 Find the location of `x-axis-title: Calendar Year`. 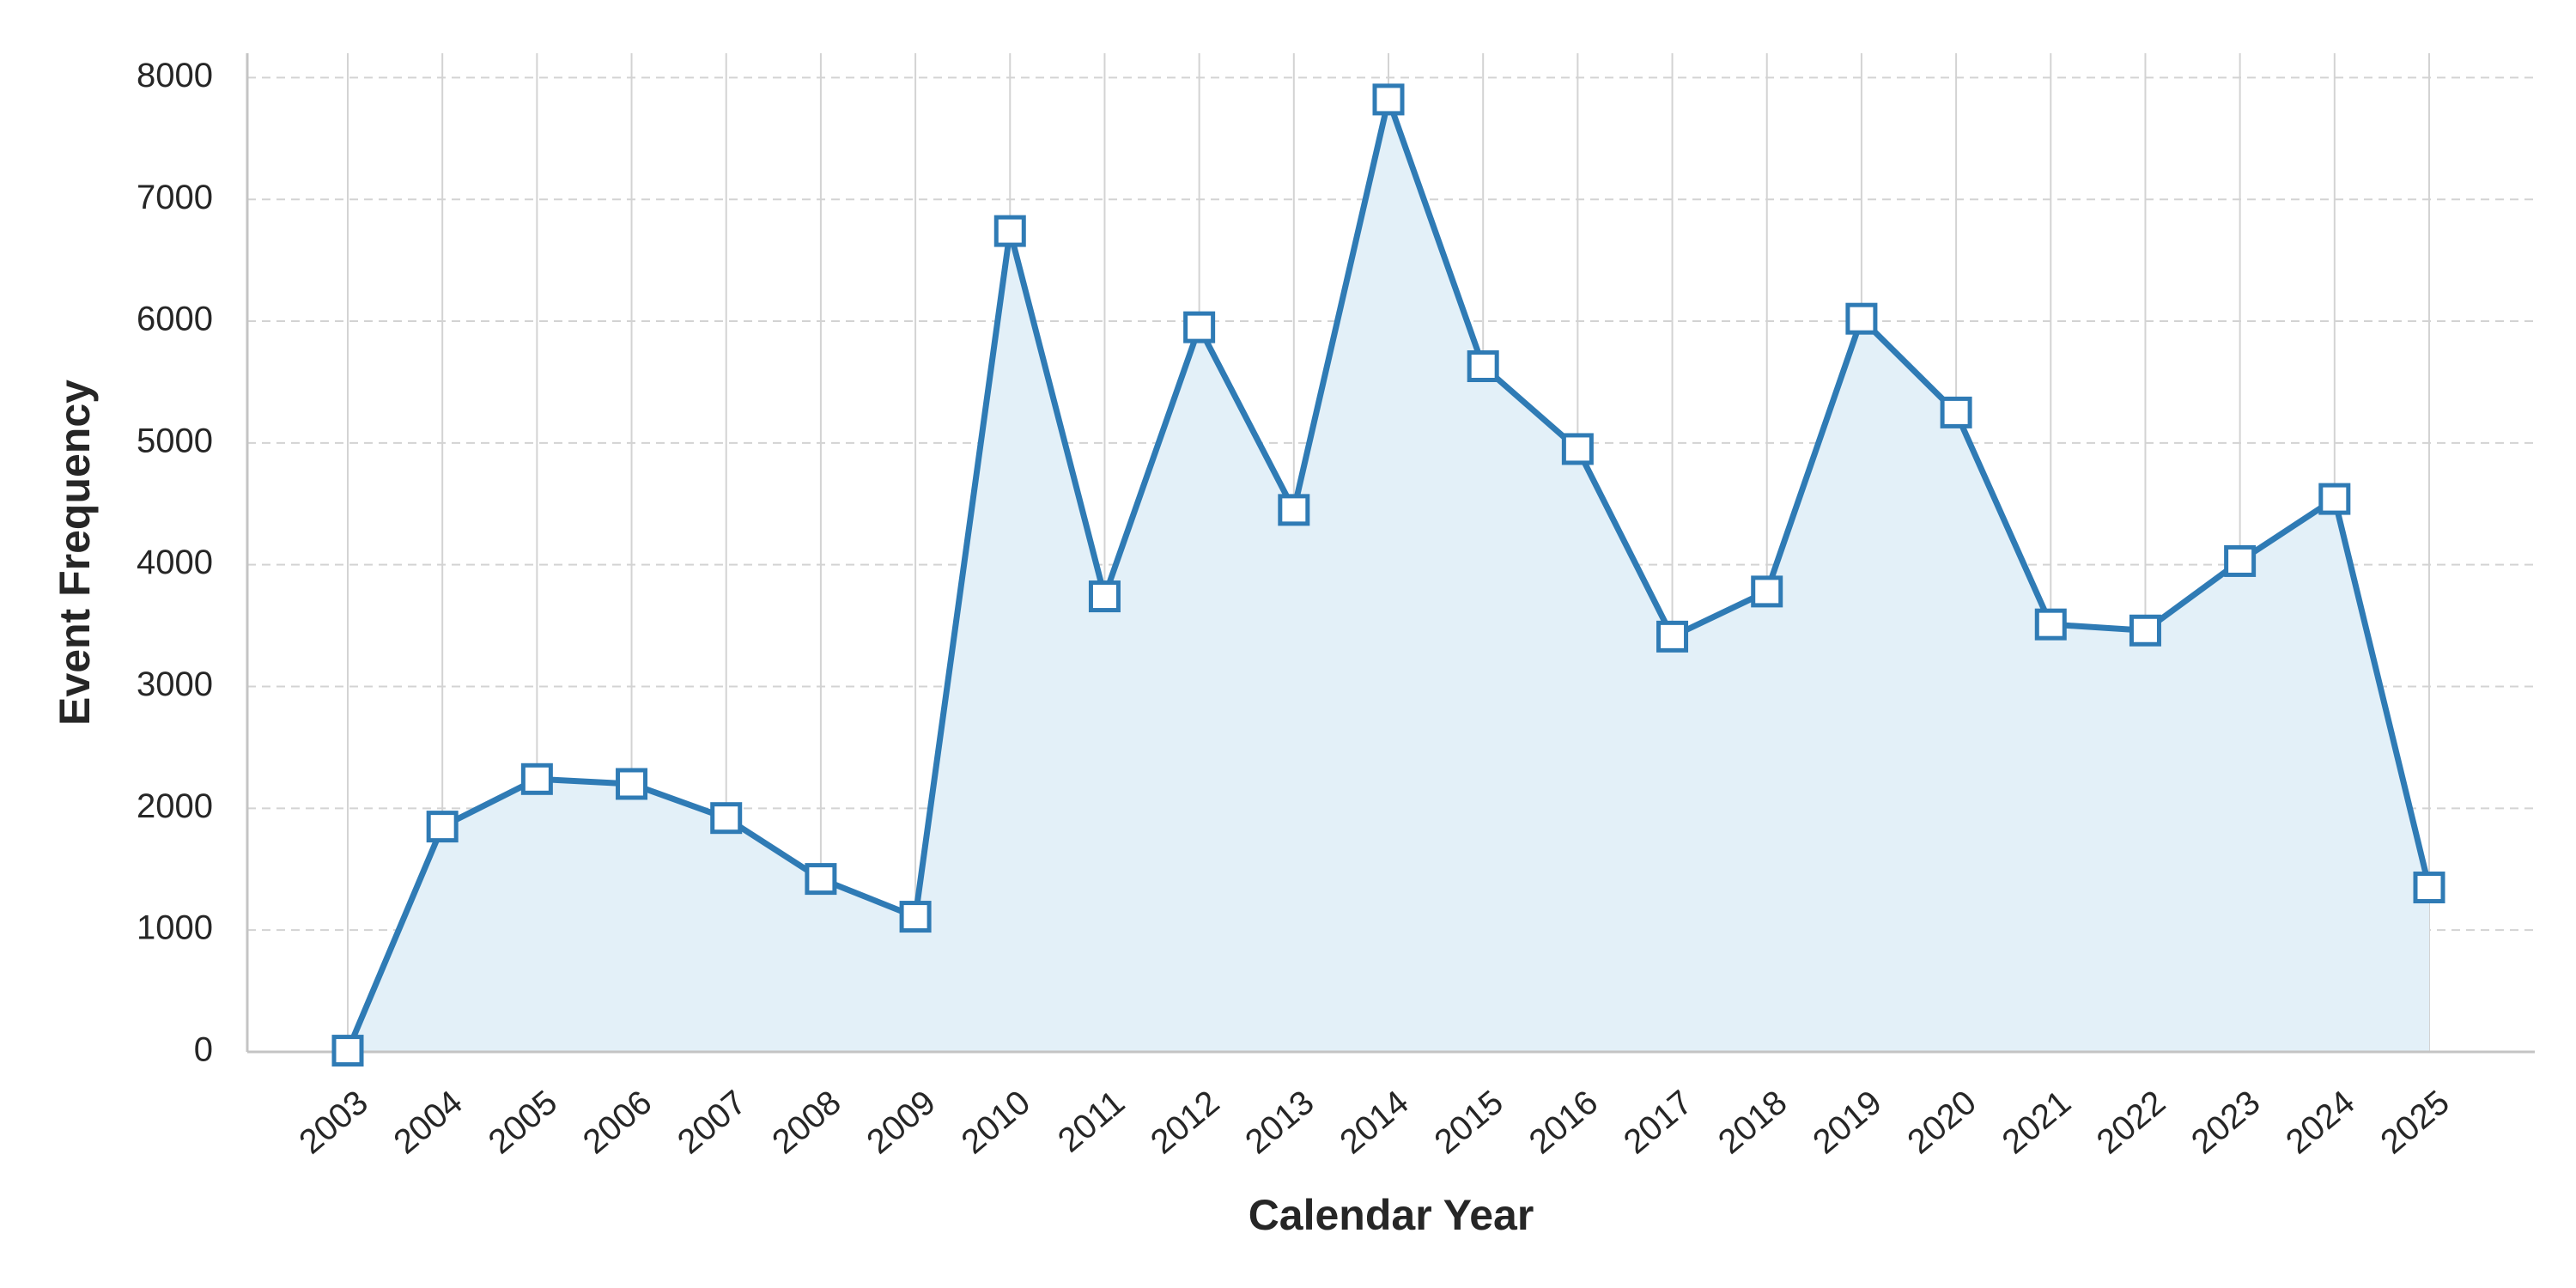

x-axis-title: Calendar Year is located at coordinates (1391, 1215).